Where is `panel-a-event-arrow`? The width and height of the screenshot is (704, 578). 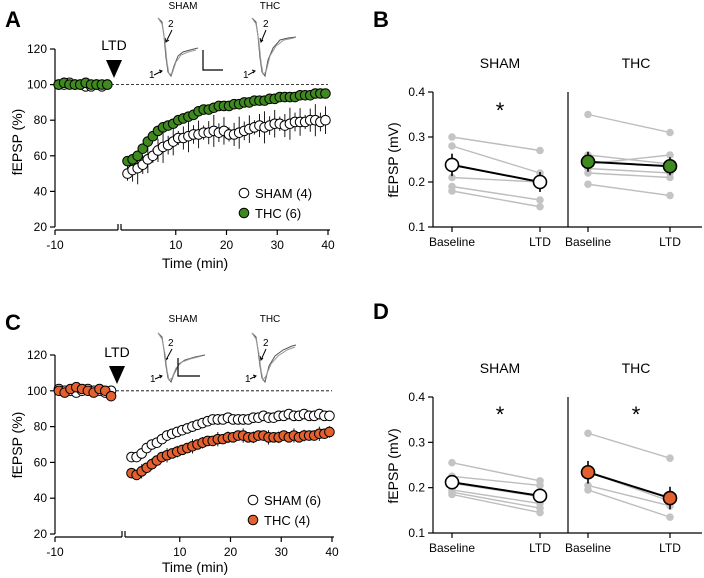
panel-a-event-arrow is located at coordinates (114, 69).